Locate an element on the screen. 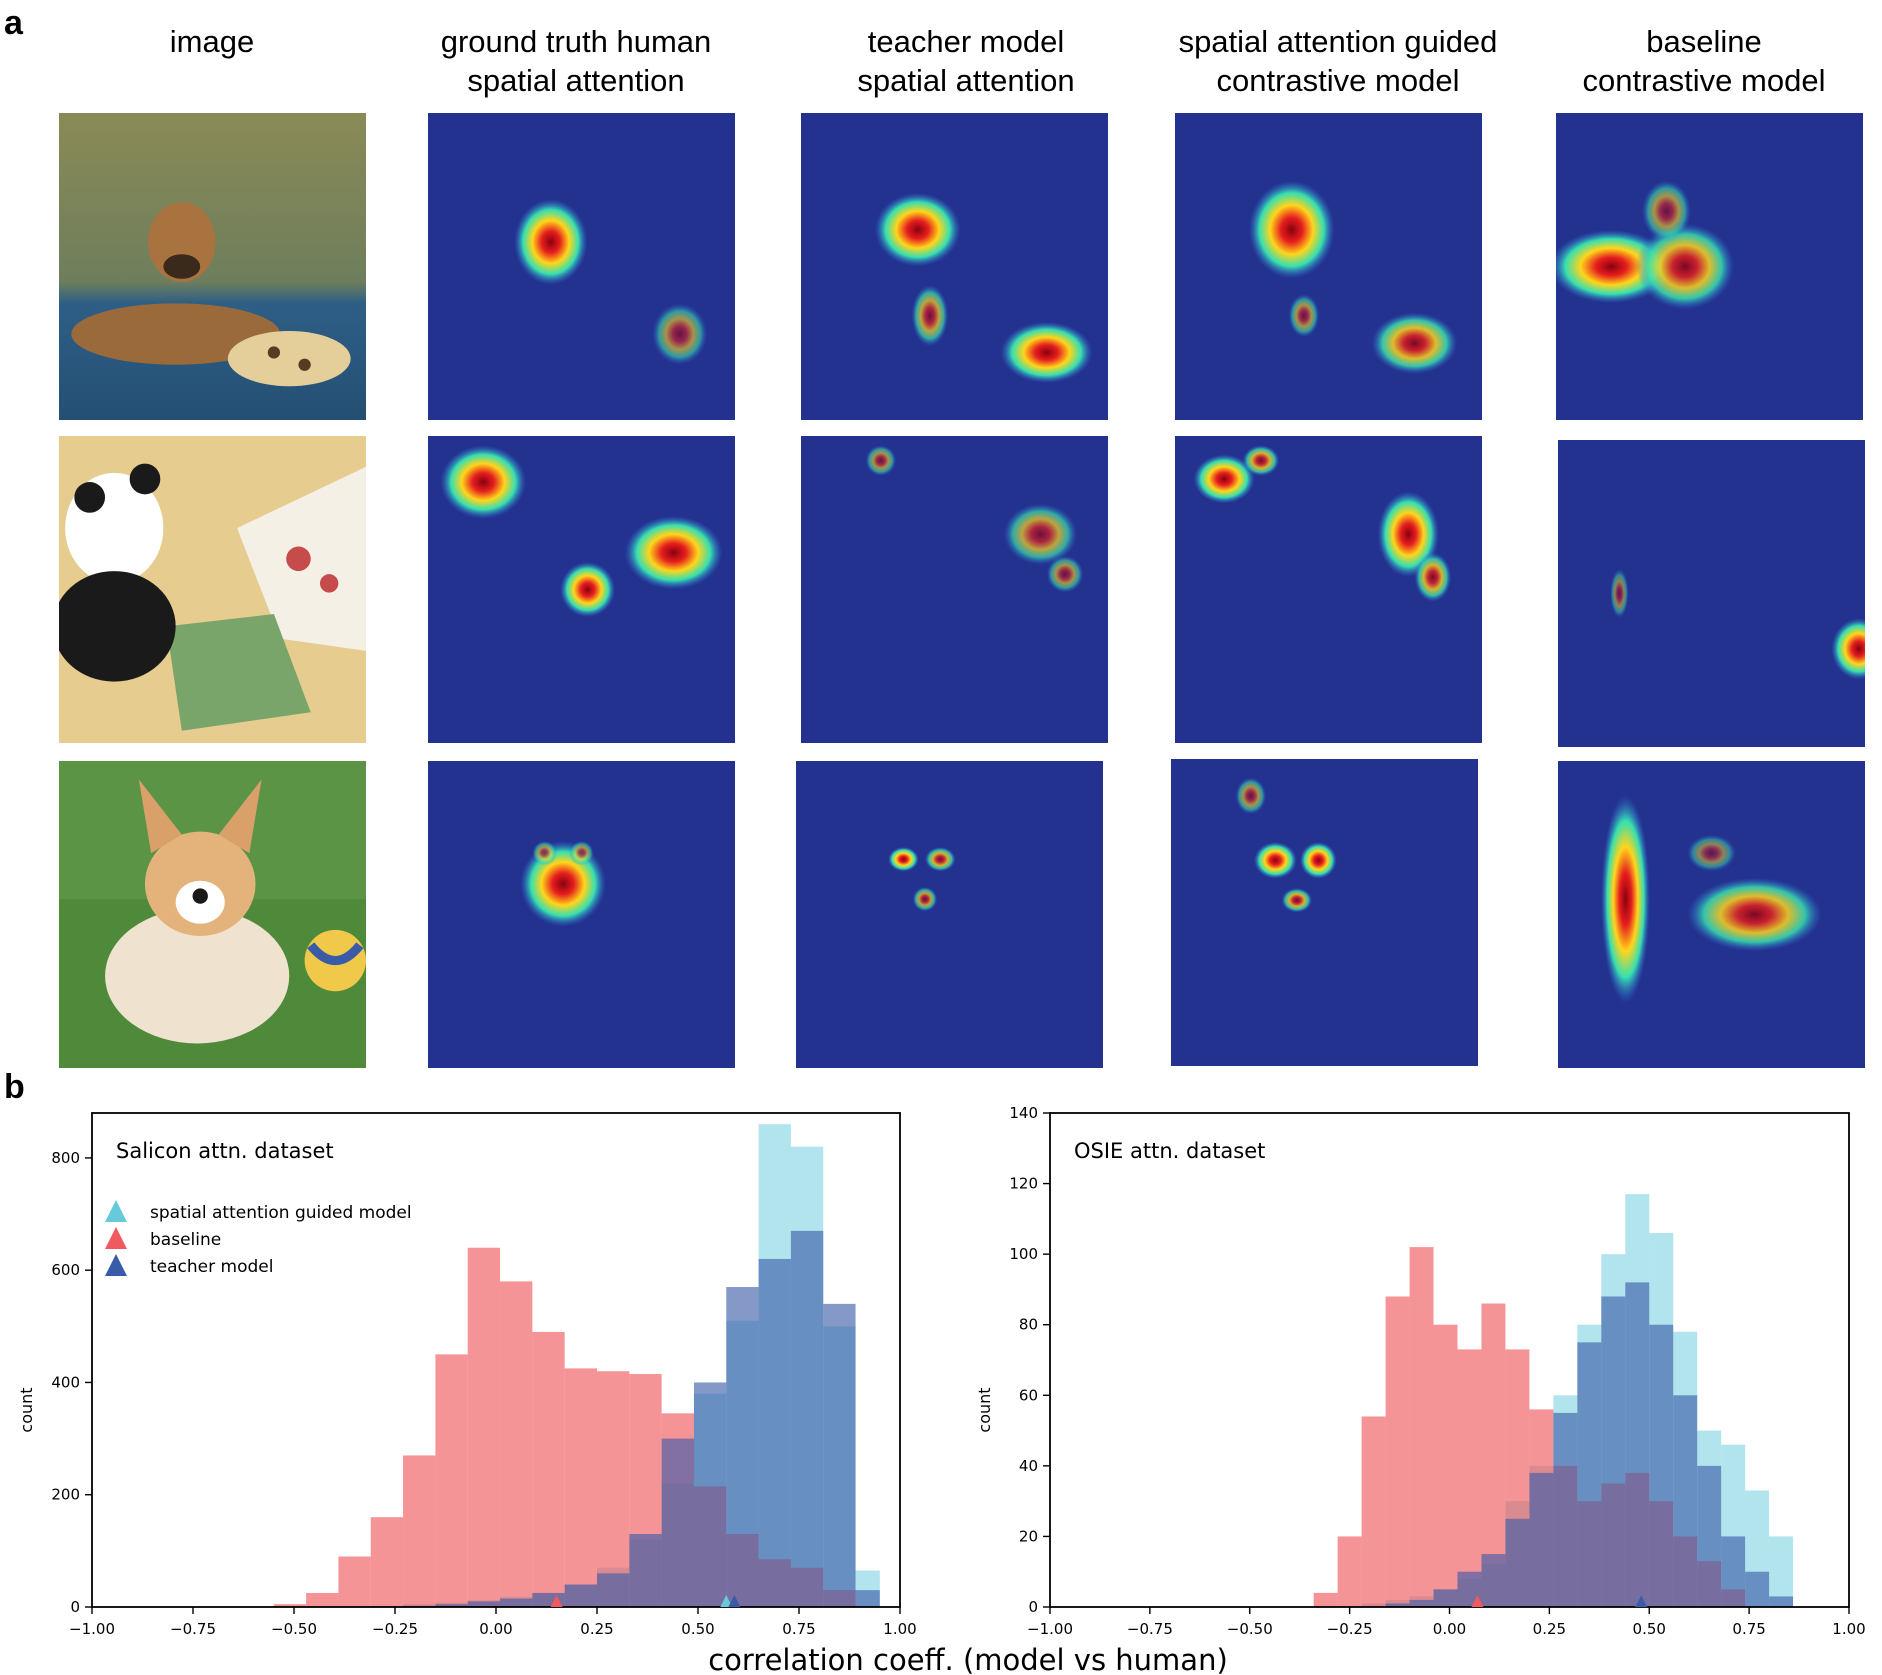  heatmap-baseline-corgi is located at coordinates (1711, 914).